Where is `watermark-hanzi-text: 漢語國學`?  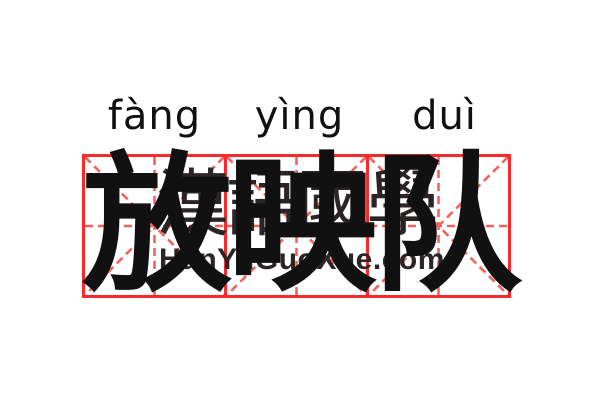
watermark-hanzi-text: 漢語國學 is located at coordinates (297, 204).